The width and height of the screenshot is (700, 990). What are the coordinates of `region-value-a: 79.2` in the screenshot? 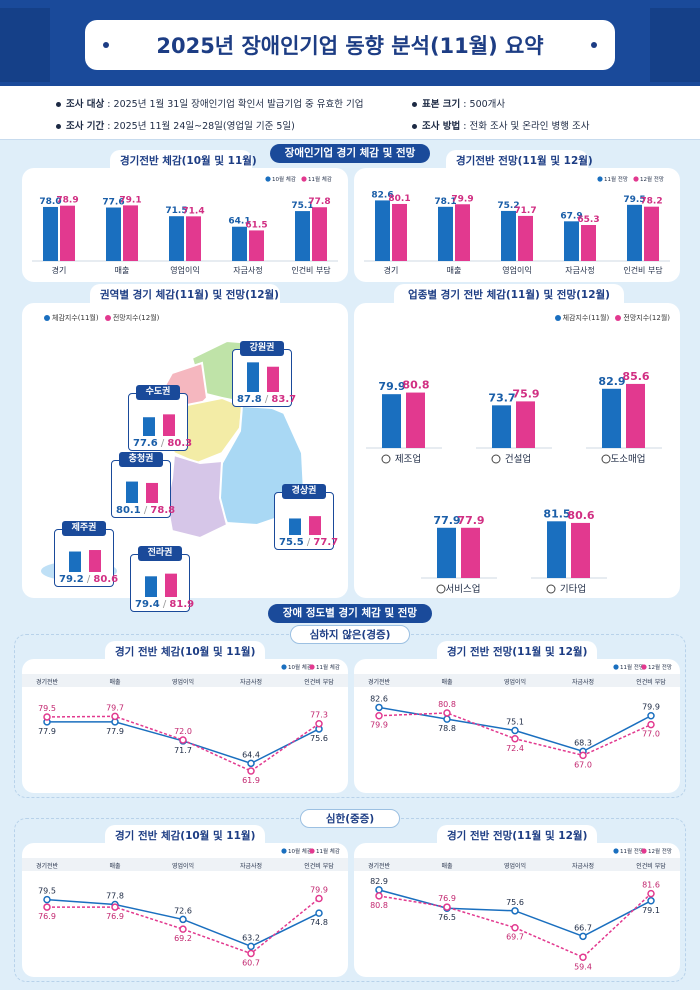 It's located at (71, 579).